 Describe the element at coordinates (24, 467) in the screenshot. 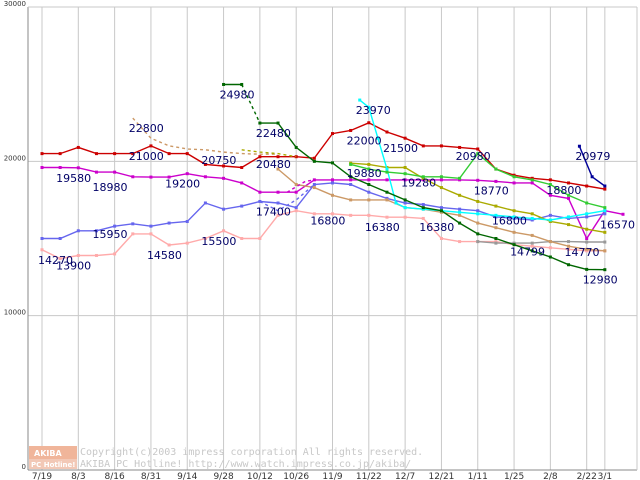

I see `y-tick-label: 0` at that location.